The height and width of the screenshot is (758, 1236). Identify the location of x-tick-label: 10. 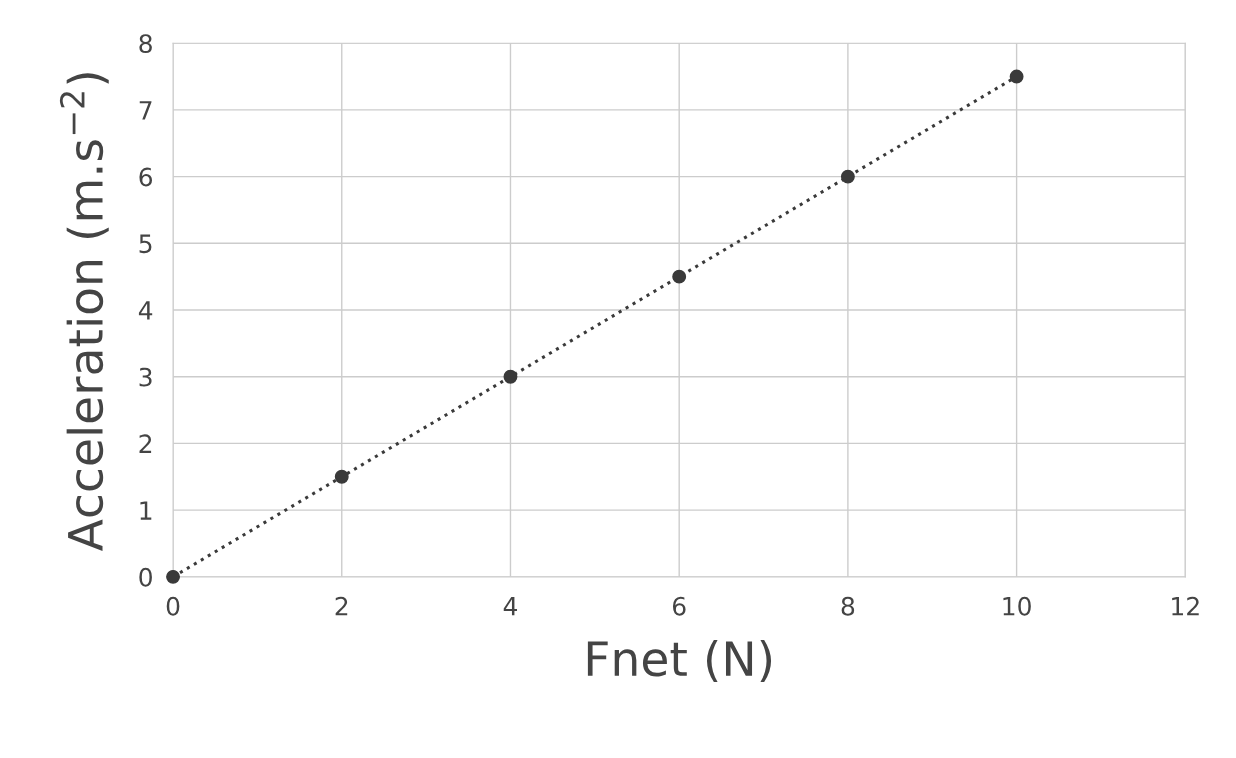
(1017, 606).